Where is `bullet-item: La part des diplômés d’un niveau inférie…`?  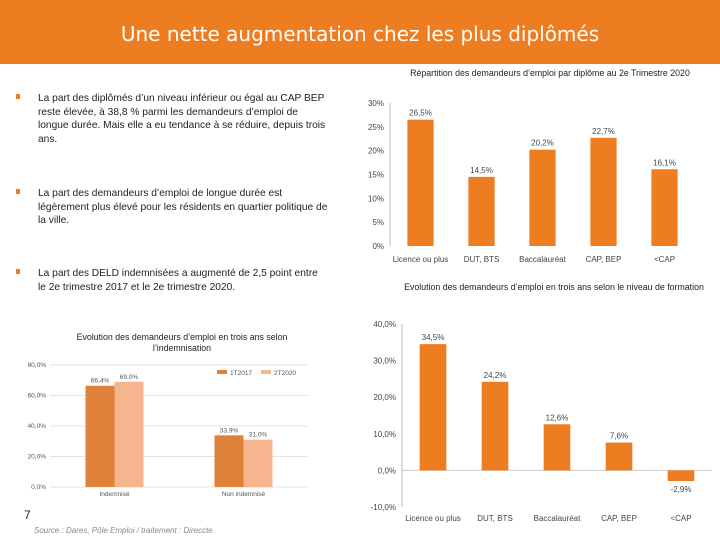
bullet-item: La part des diplômés d’un niveau inférie… is located at coordinates (172, 119).